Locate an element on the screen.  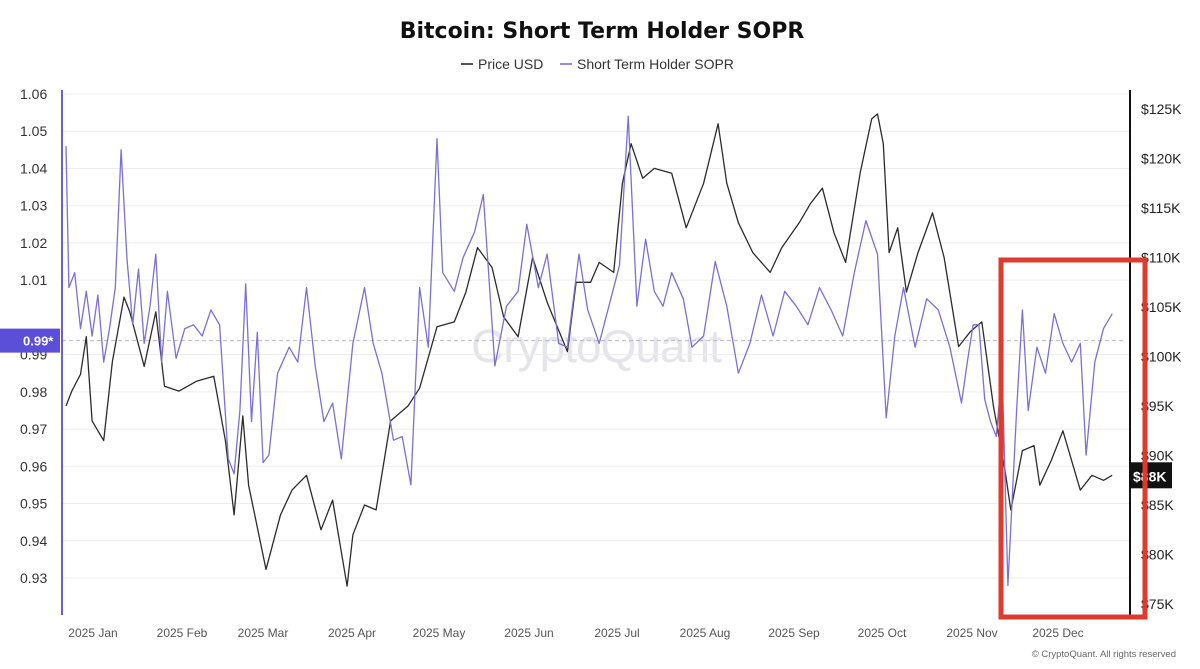
y-left-tick-label: 1.01 is located at coordinates (33, 280).